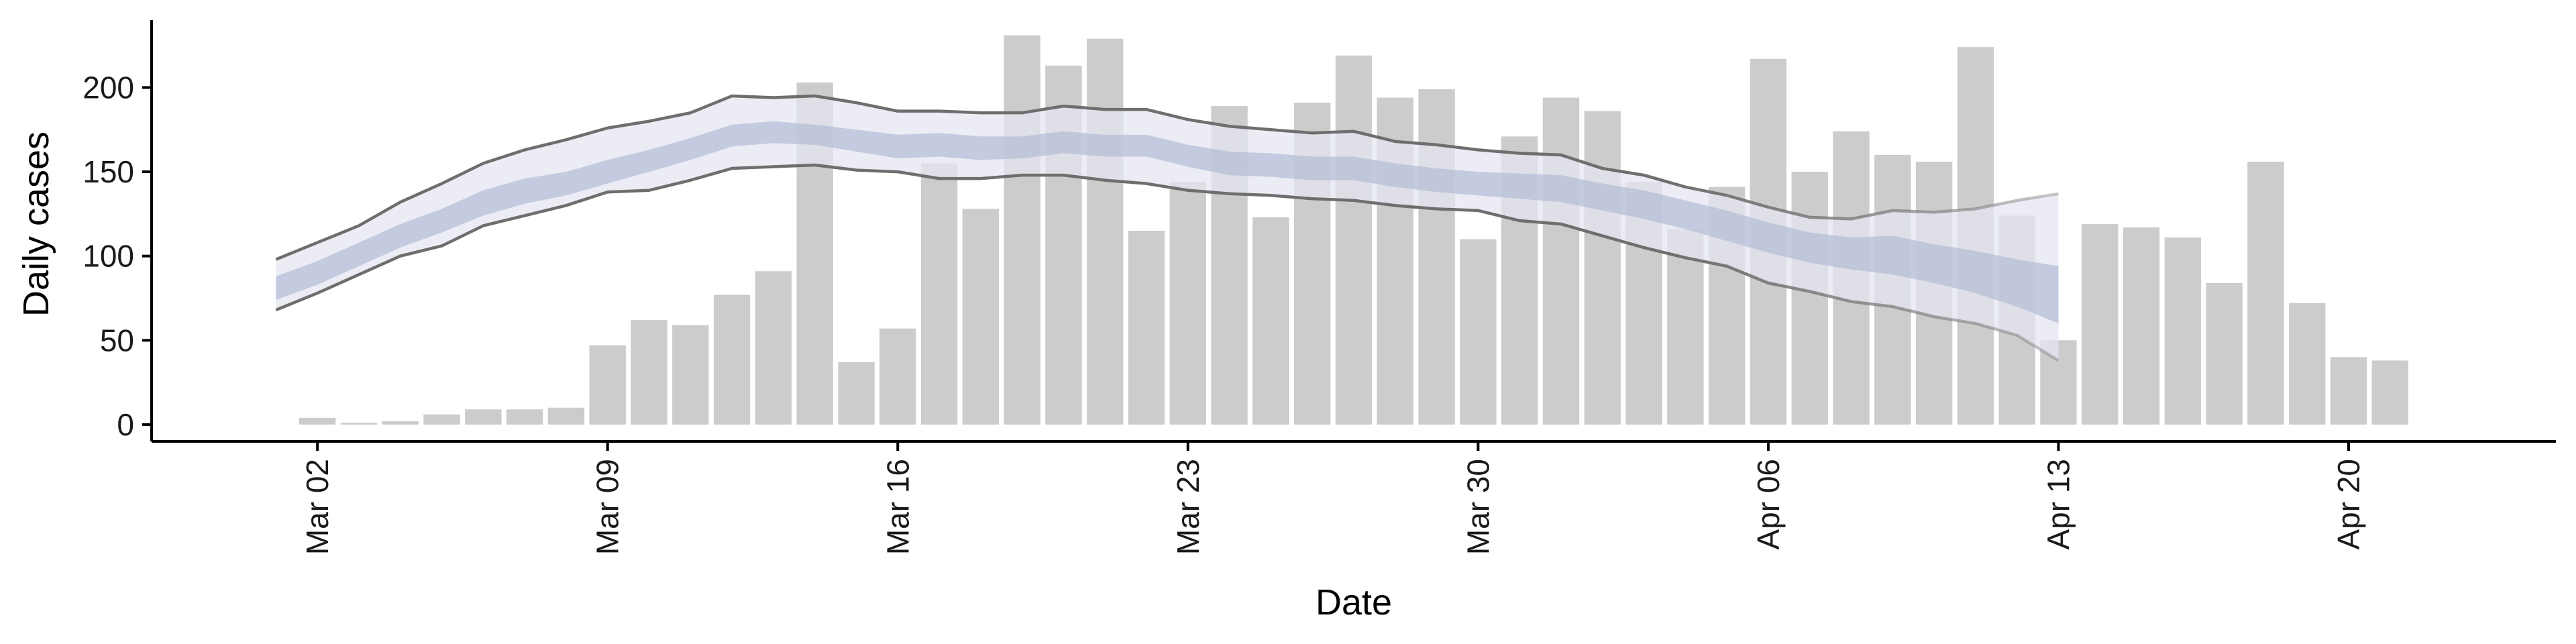 This screenshot has height=644, width=2576. What do you see at coordinates (125, 424) in the screenshot?
I see `y-tick-label: 0` at bounding box center [125, 424].